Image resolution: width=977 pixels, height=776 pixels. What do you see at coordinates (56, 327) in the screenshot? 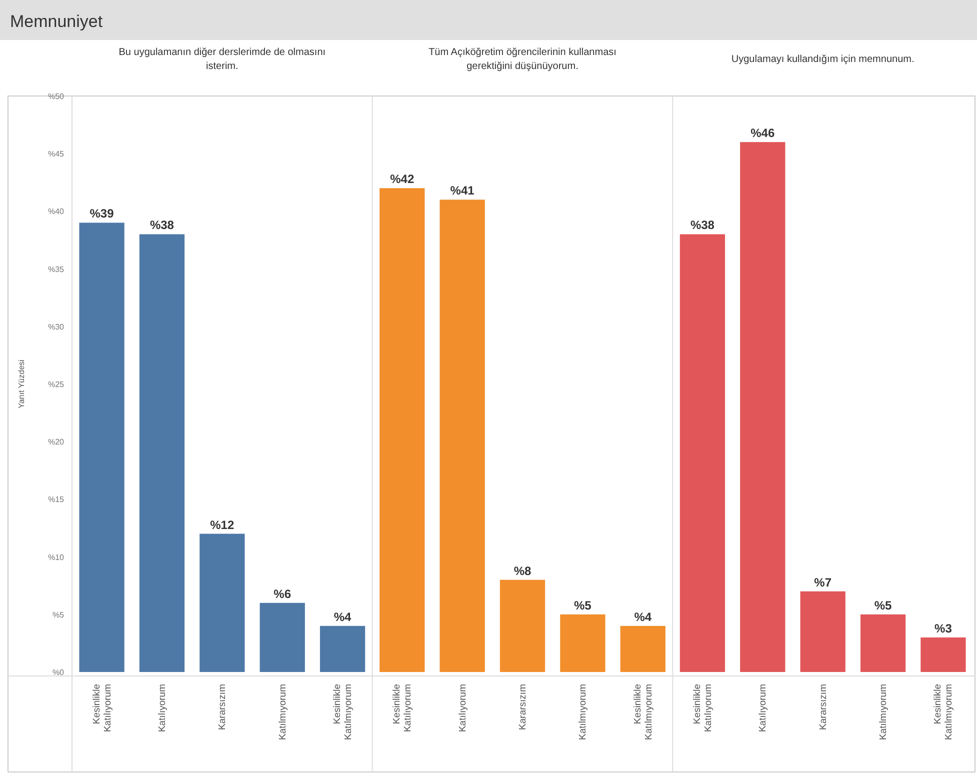
I see `y-tick-label: %30` at bounding box center [56, 327].